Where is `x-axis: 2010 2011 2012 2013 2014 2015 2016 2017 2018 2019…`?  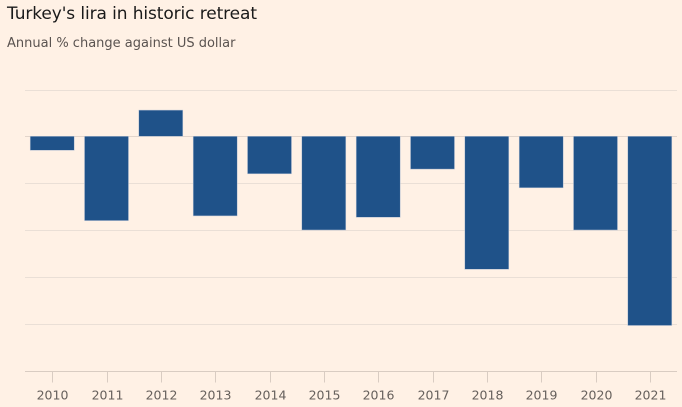
x-axis: 2010 2011 2012 2013 2014 2015 2016 2017 2018 2019… is located at coordinates (351, 387).